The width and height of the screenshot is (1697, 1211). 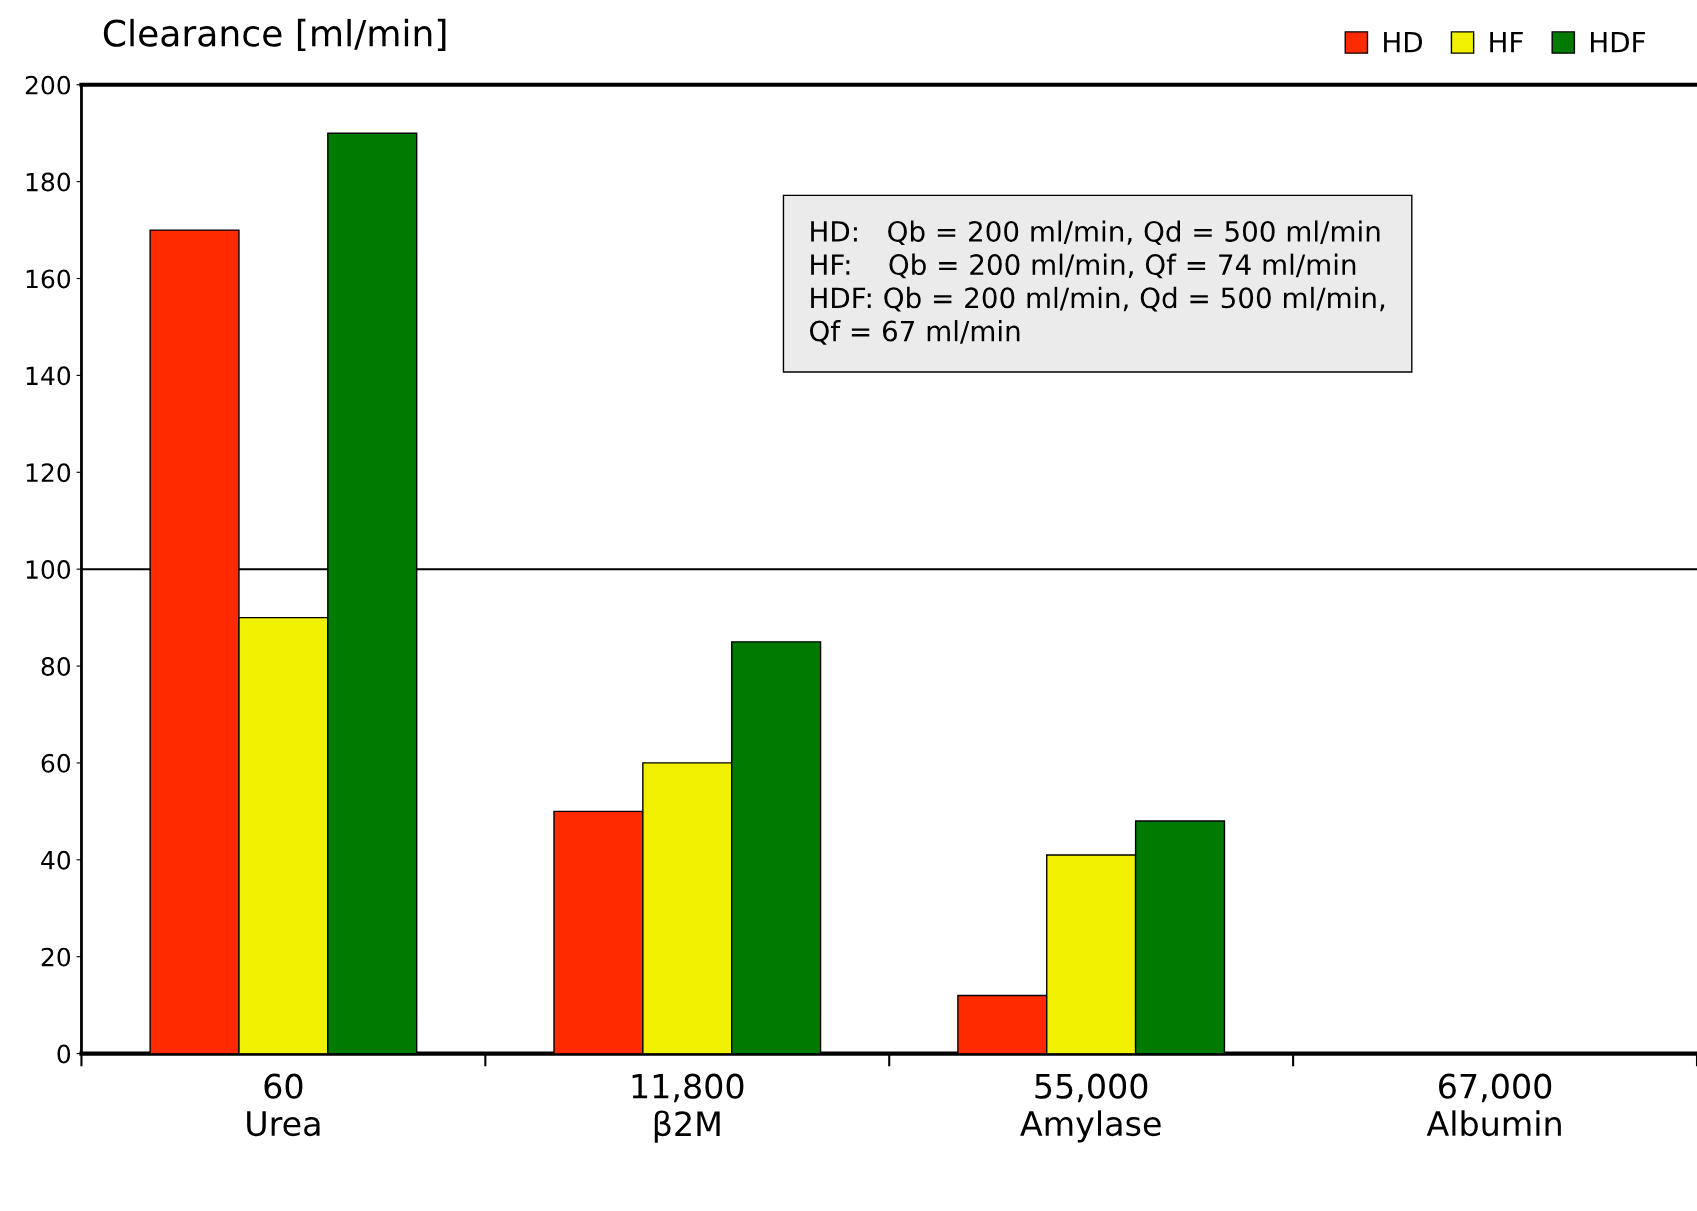 I want to click on y-tick-label: 80, so click(x=56, y=666).